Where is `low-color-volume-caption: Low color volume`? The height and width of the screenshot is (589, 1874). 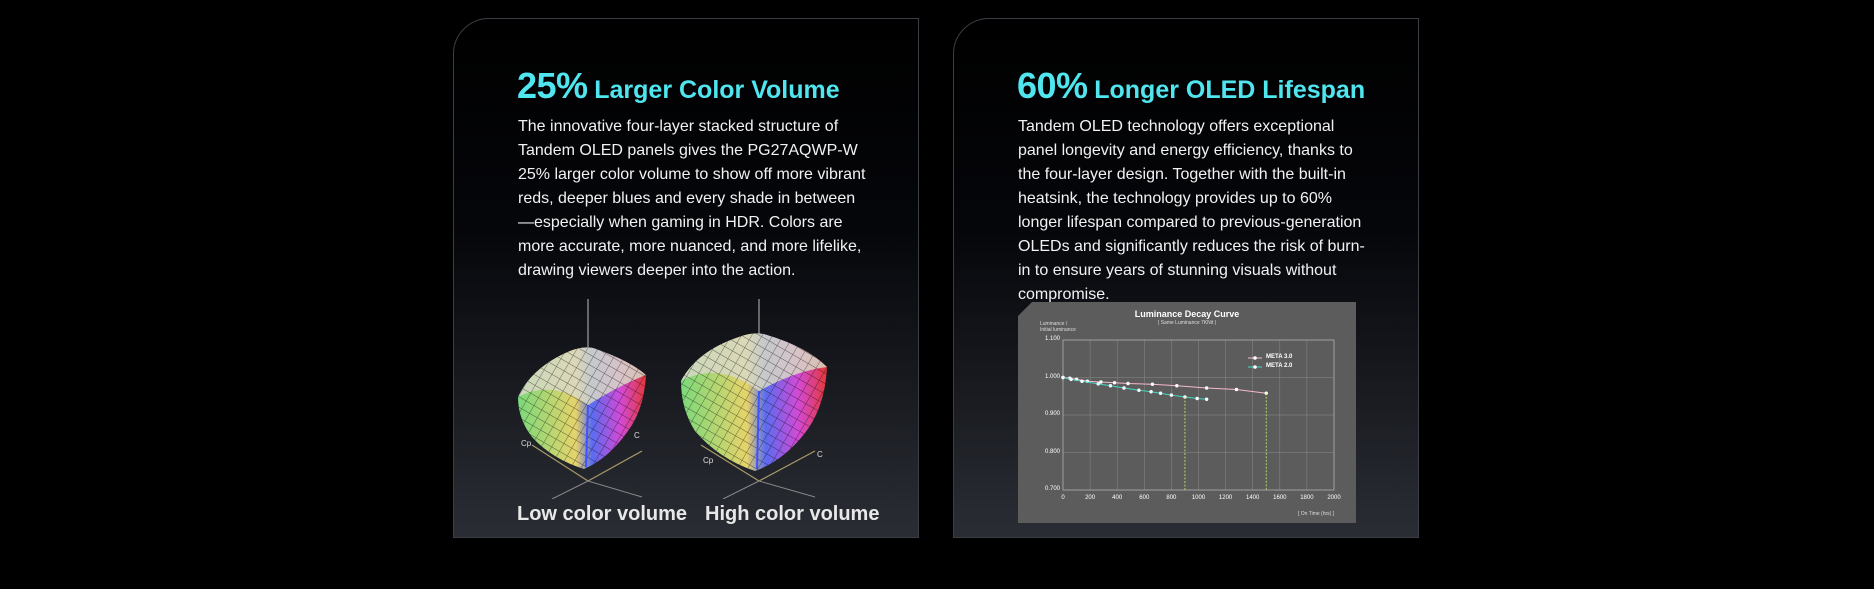
low-color-volume-caption: Low color volume is located at coordinates (602, 514).